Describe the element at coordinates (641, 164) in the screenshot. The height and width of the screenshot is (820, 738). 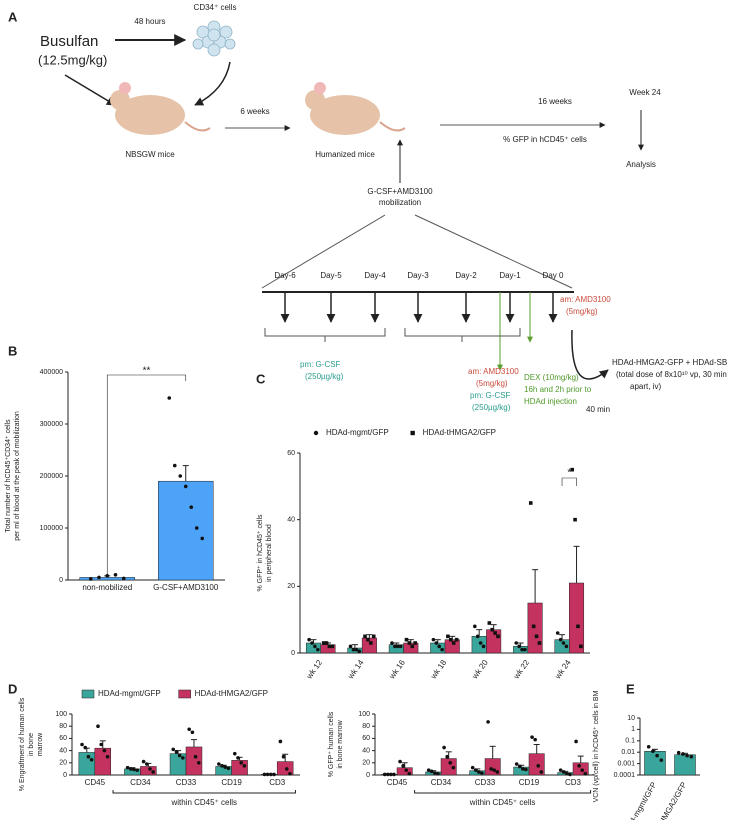
I see `analysis: Analysis` at that location.